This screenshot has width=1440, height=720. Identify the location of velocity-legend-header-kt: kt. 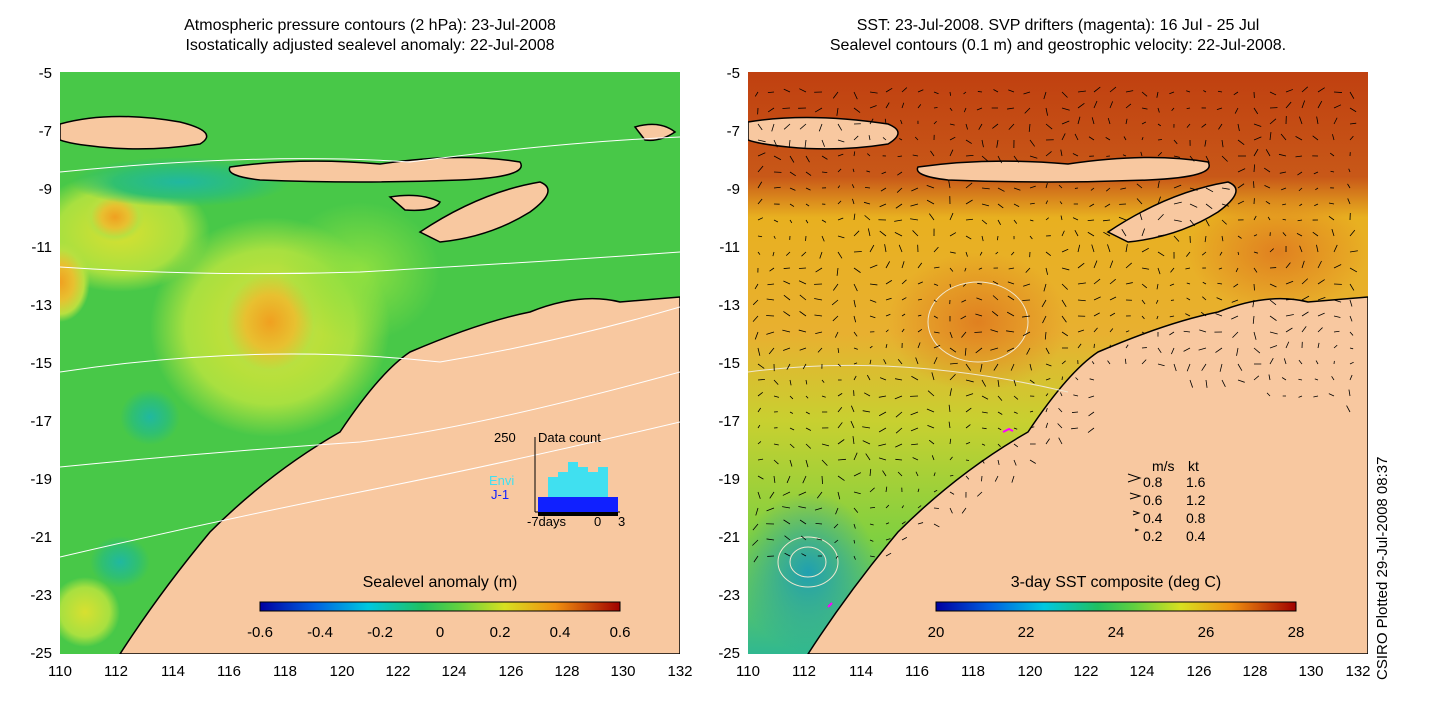
(1193, 466).